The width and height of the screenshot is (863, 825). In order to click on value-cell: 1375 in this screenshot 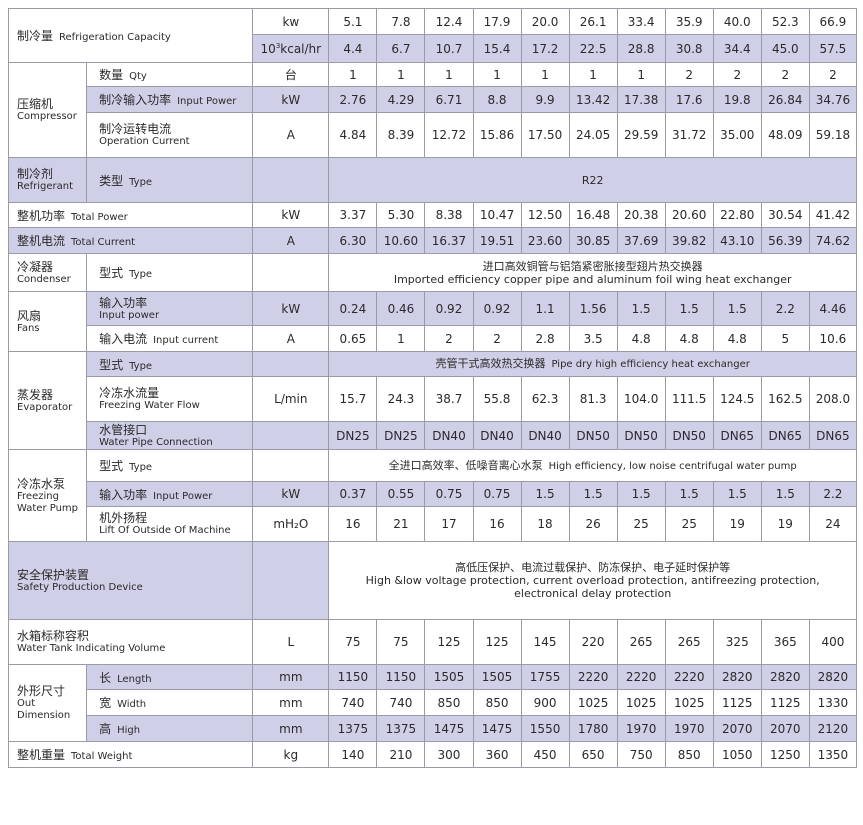, I will do `click(401, 728)`.